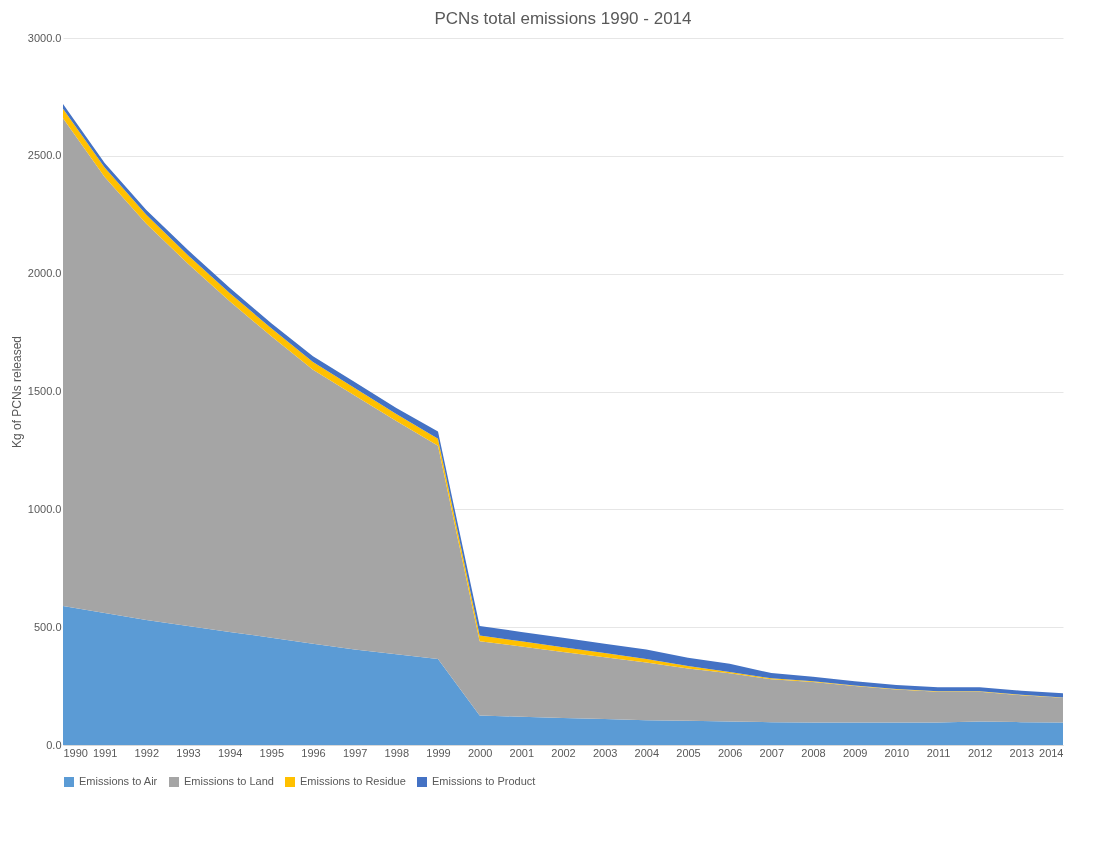 The height and width of the screenshot is (863, 1105). I want to click on x-tick-label: 1996, so click(313, 752).